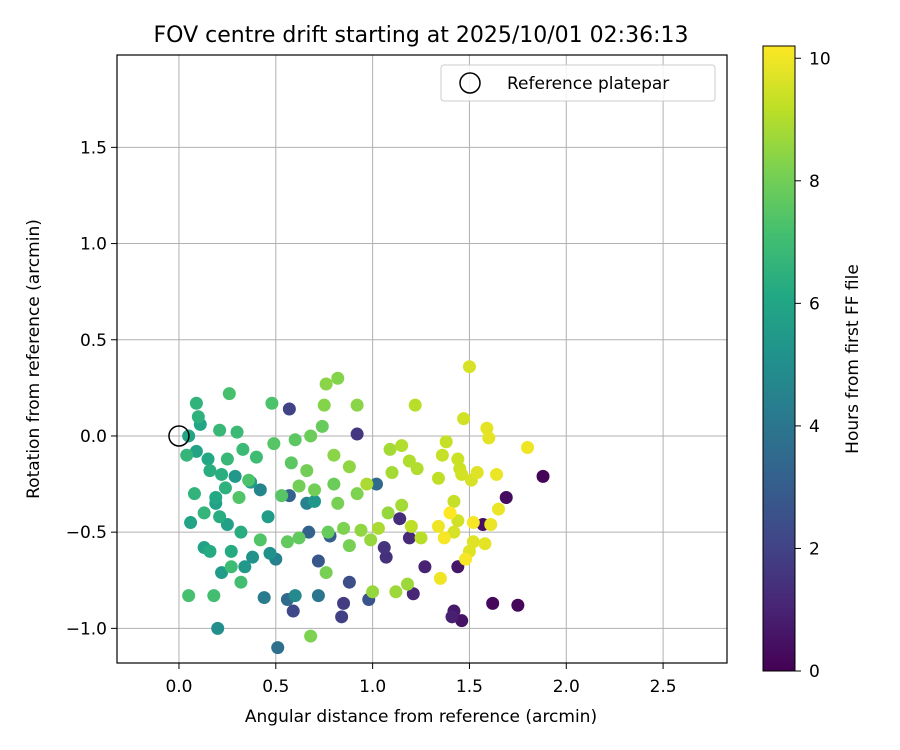  I want to click on colorbar-label: Hours from first FF file, so click(853, 359).